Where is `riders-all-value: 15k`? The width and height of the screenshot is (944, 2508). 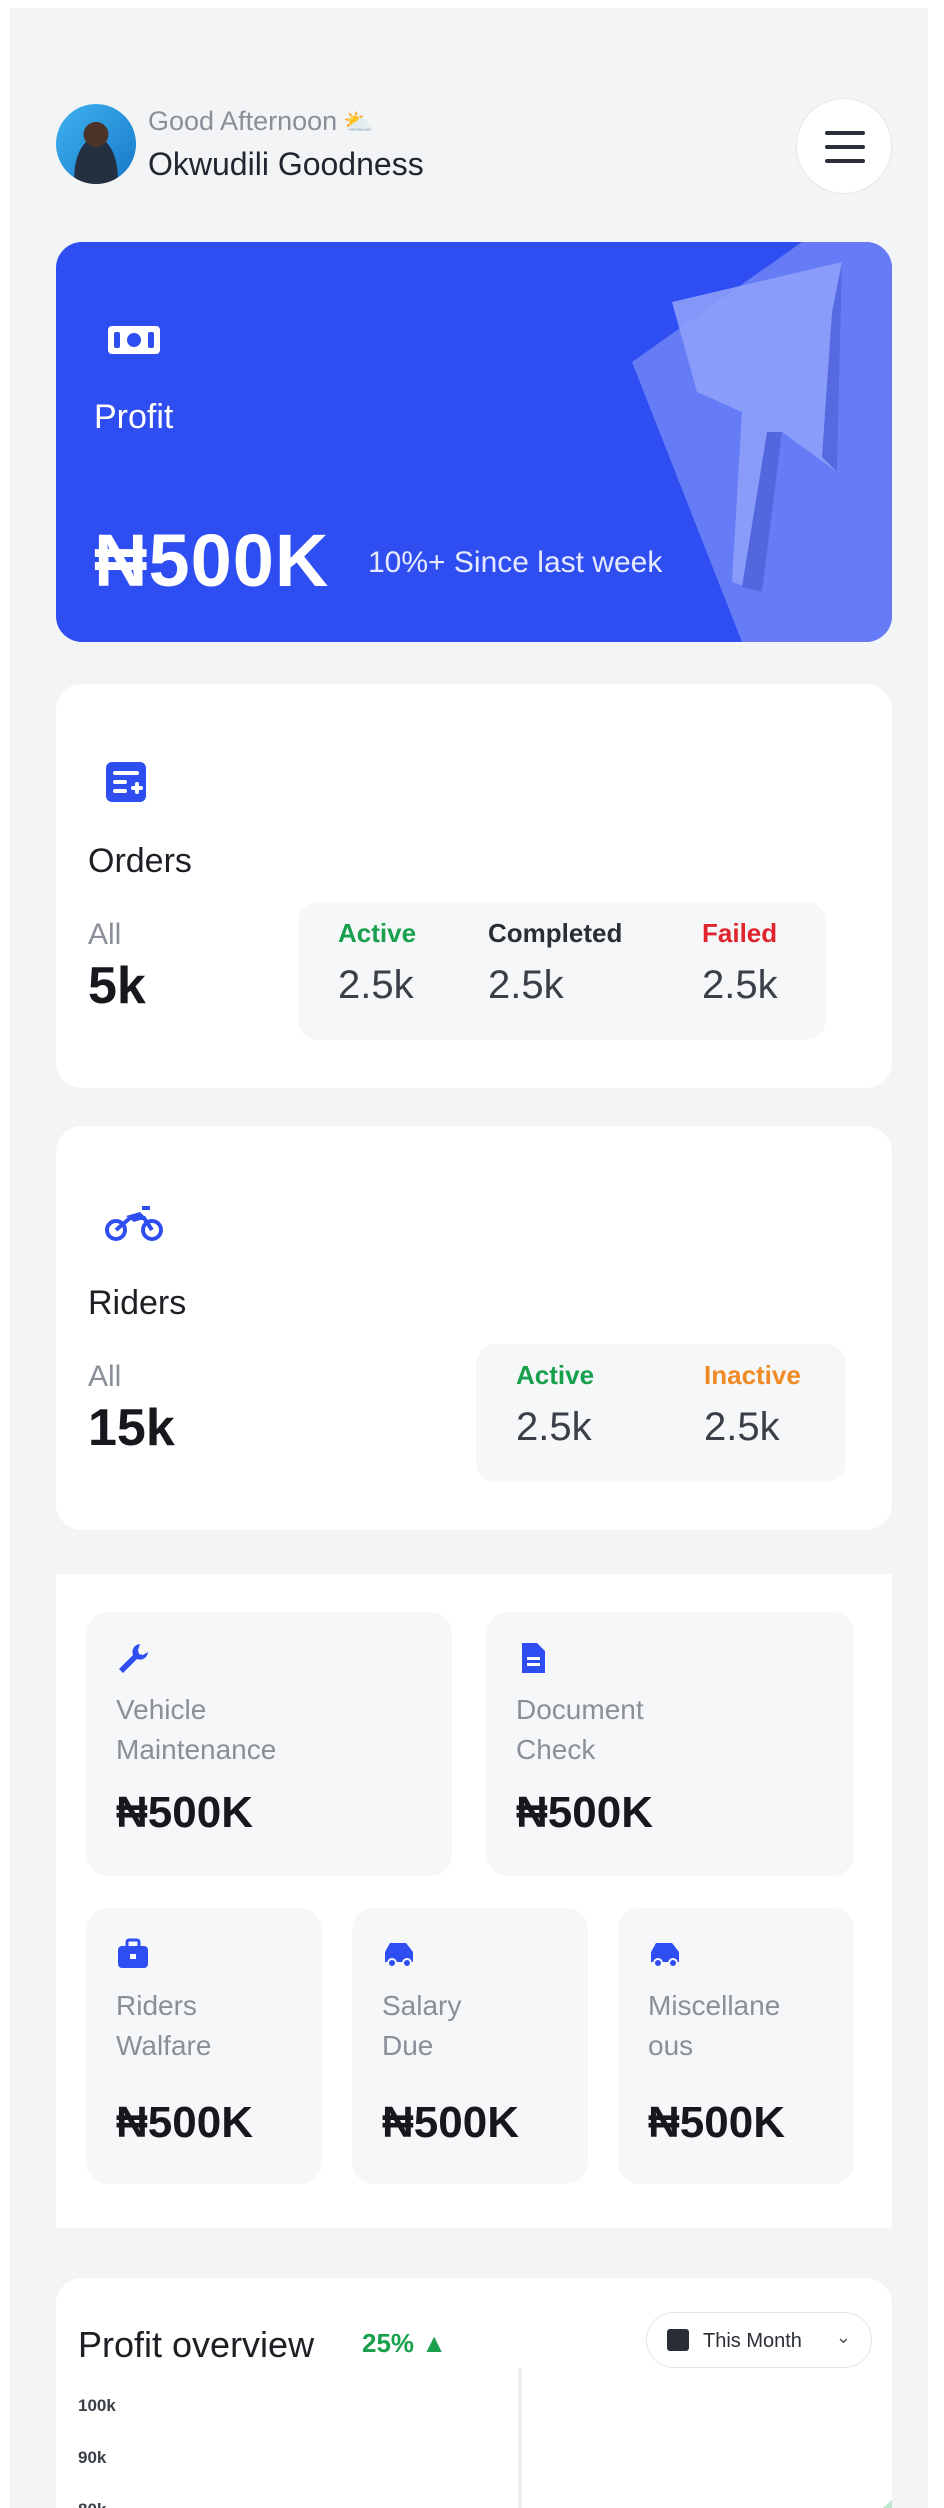
riders-all-value: 15k is located at coordinates (131, 1428).